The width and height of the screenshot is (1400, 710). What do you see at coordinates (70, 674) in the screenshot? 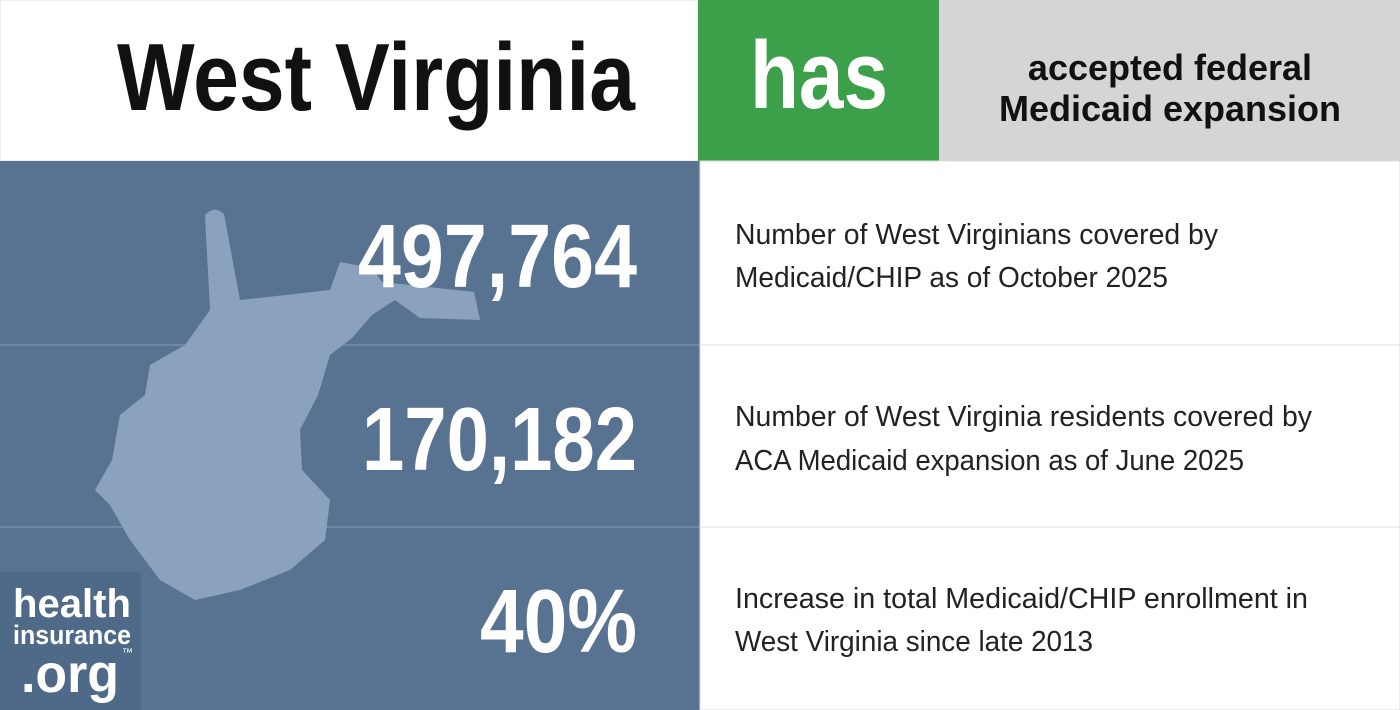
I see `logo-text: .org` at bounding box center [70, 674].